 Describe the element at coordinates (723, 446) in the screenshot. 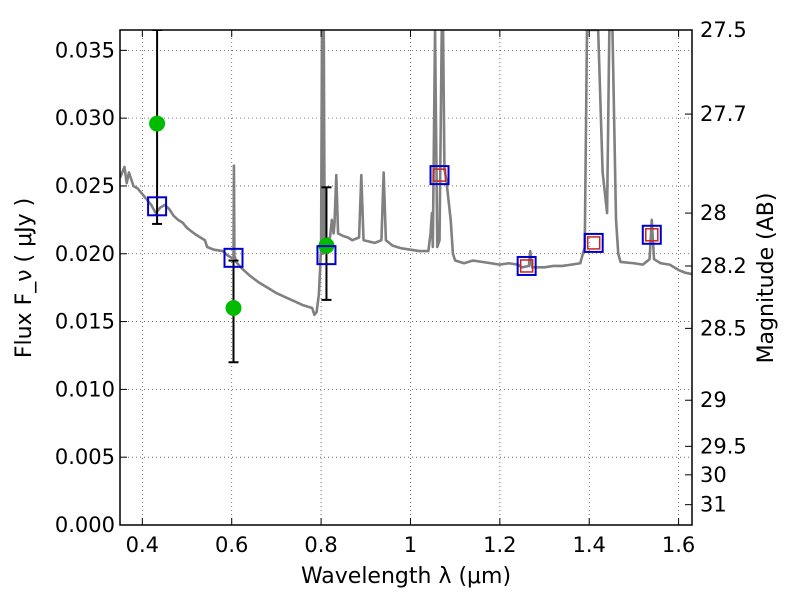

I see `mag-tick-label: 29.5` at that location.